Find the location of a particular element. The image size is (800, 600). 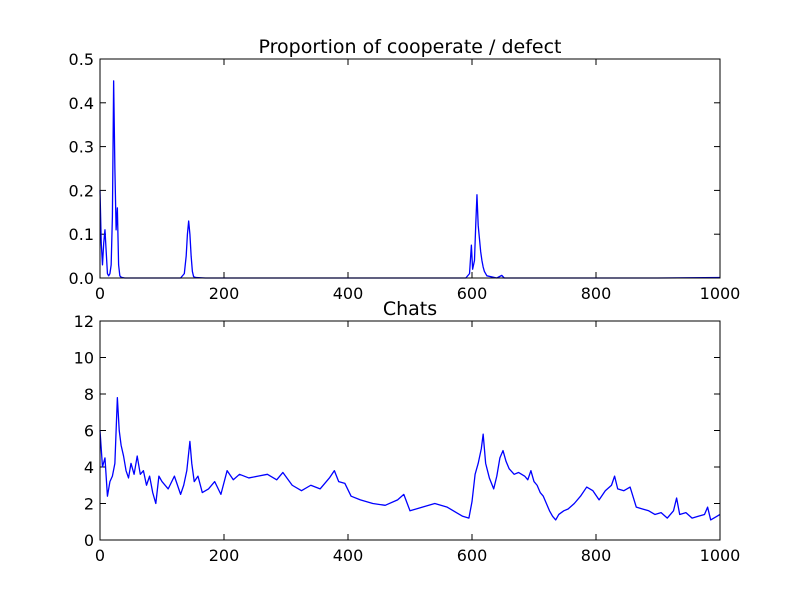

bottom-chart-ytick-label: 0 is located at coordinates (89, 540).